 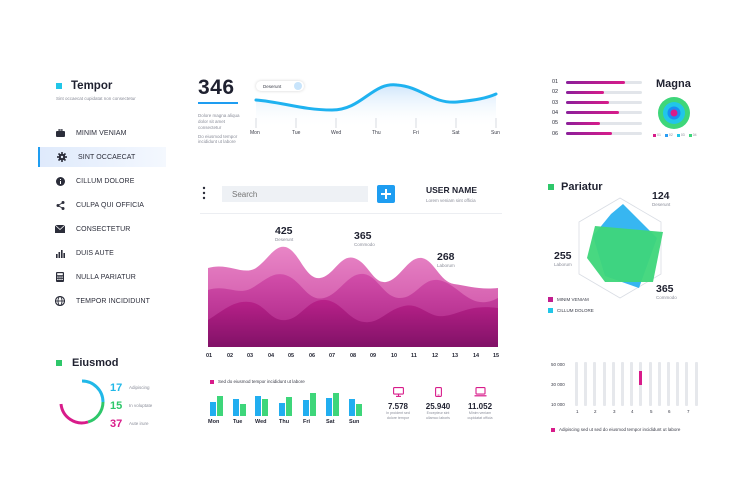 What do you see at coordinates (575, 187) in the screenshot?
I see `pariatur-header: Pariatur` at bounding box center [575, 187].